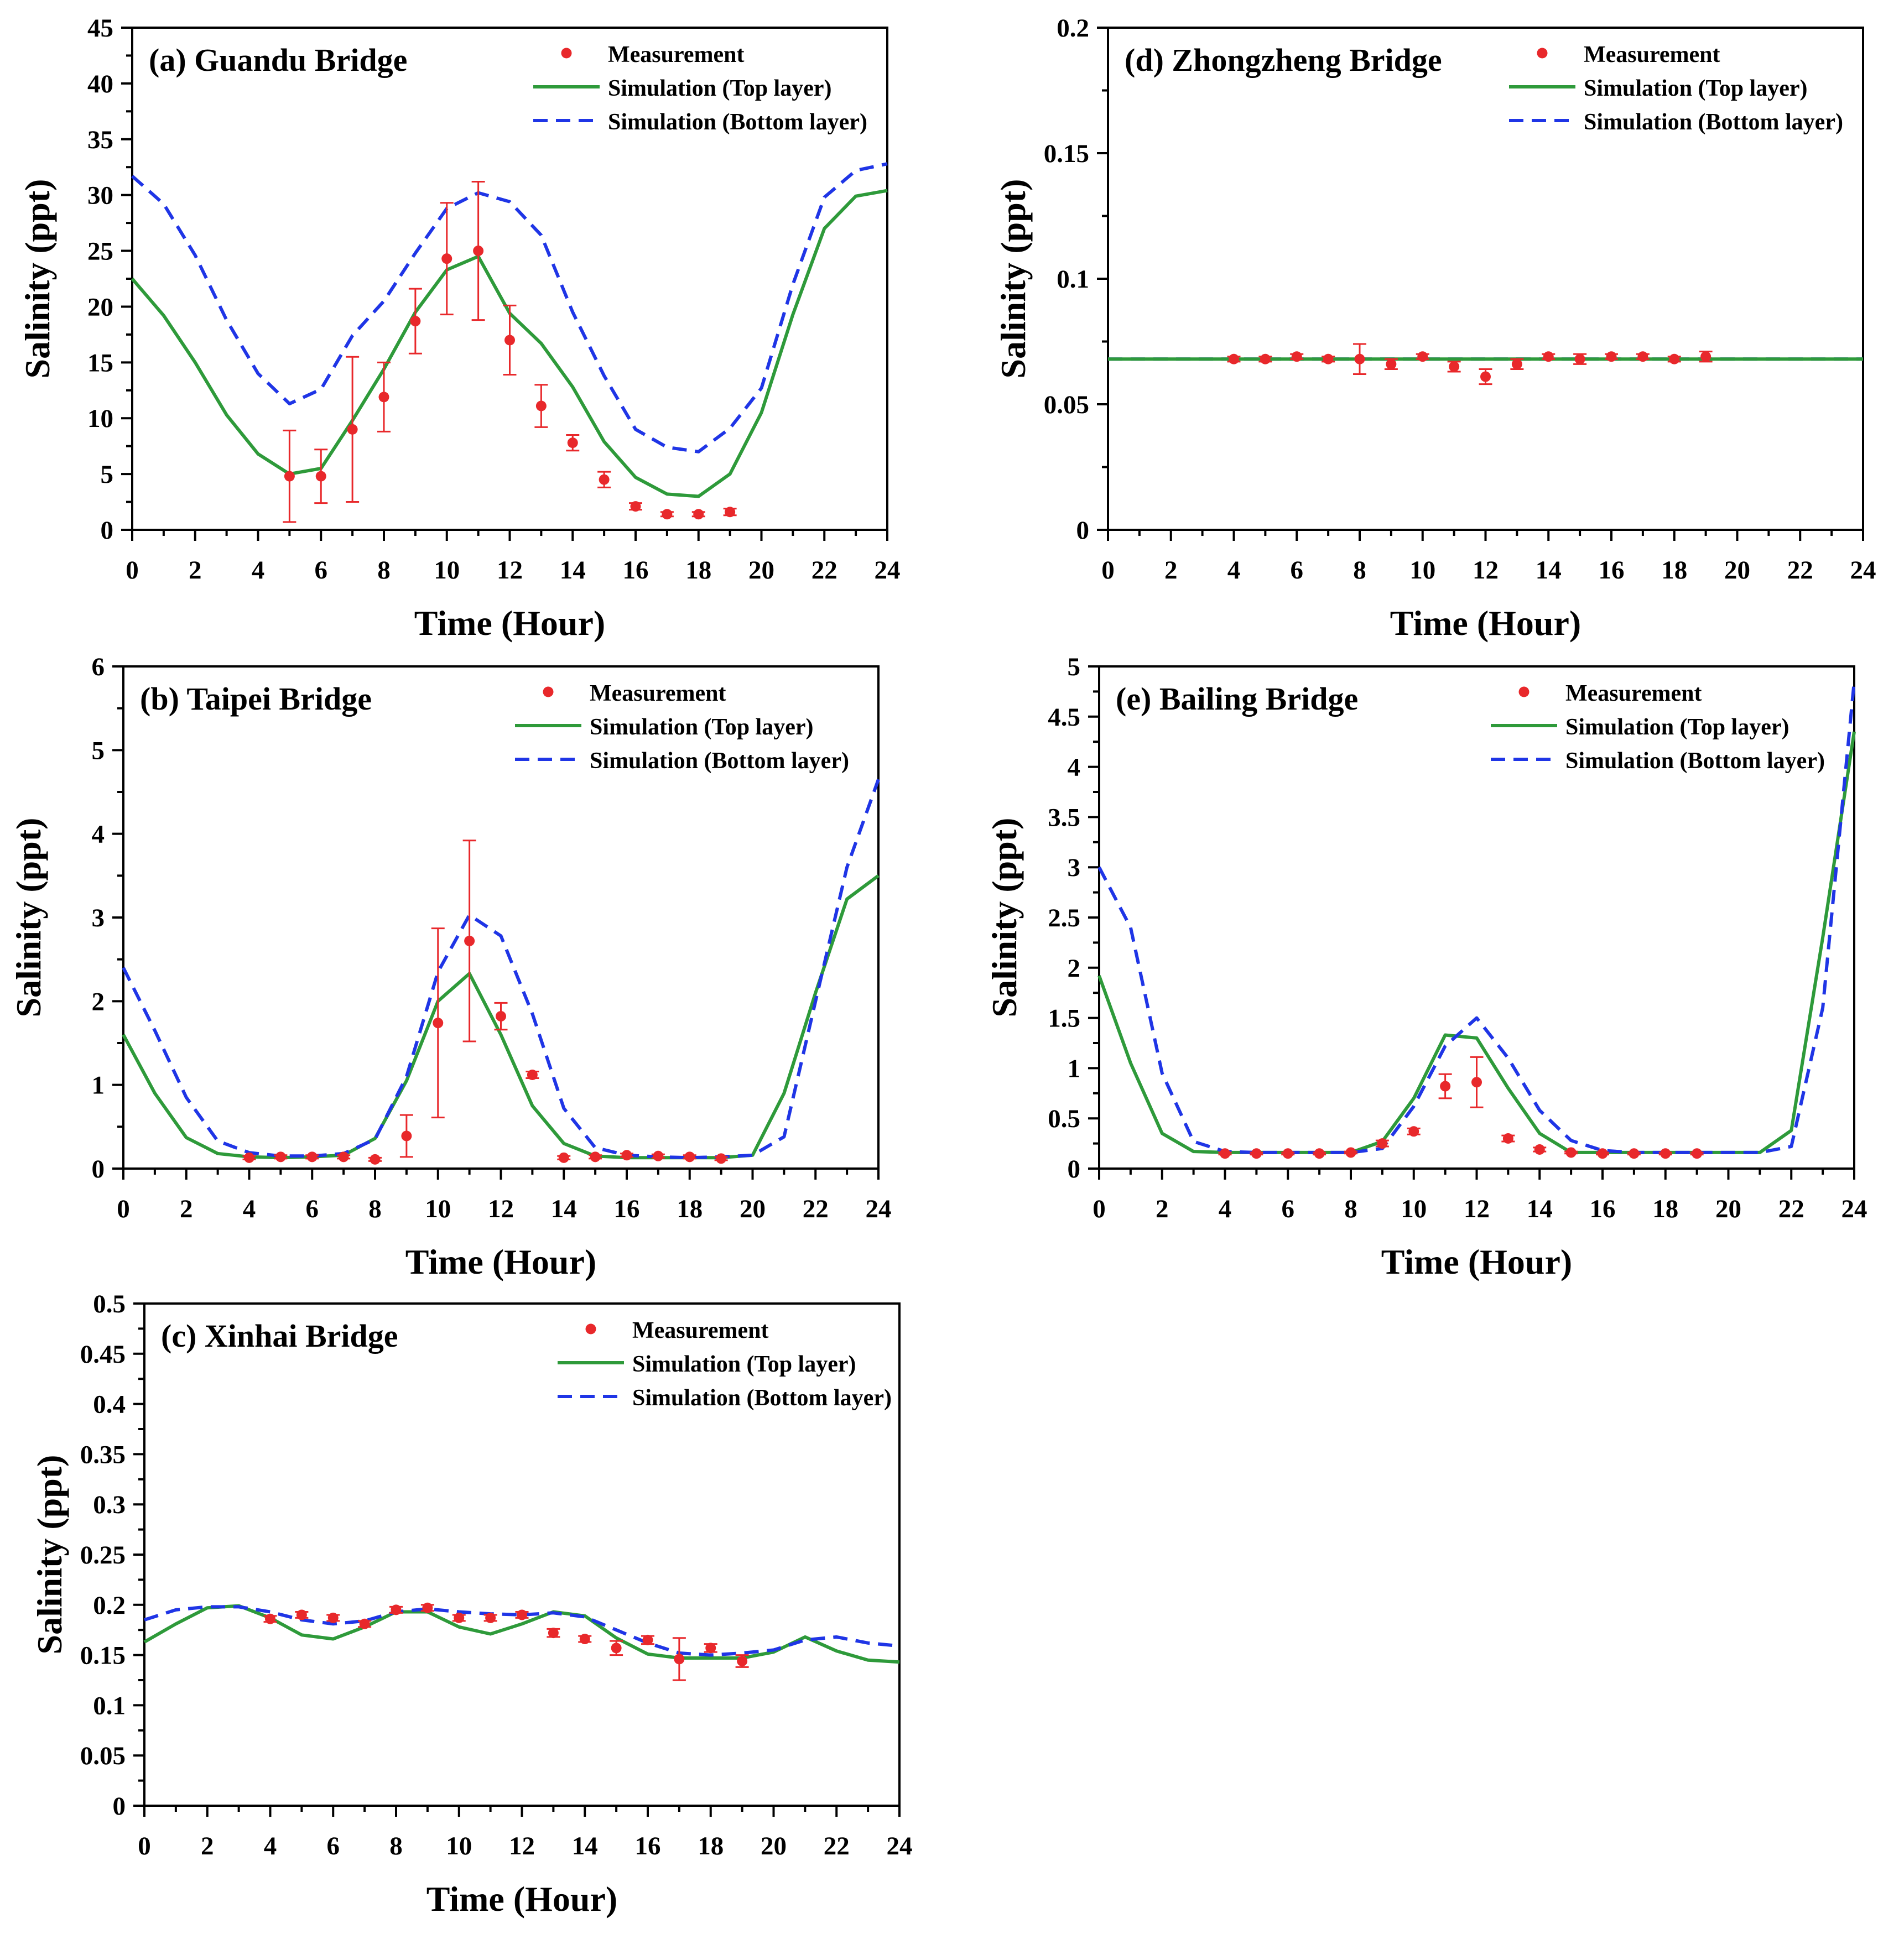  I want to click on y-tick-label: 4, so click(1074, 767).